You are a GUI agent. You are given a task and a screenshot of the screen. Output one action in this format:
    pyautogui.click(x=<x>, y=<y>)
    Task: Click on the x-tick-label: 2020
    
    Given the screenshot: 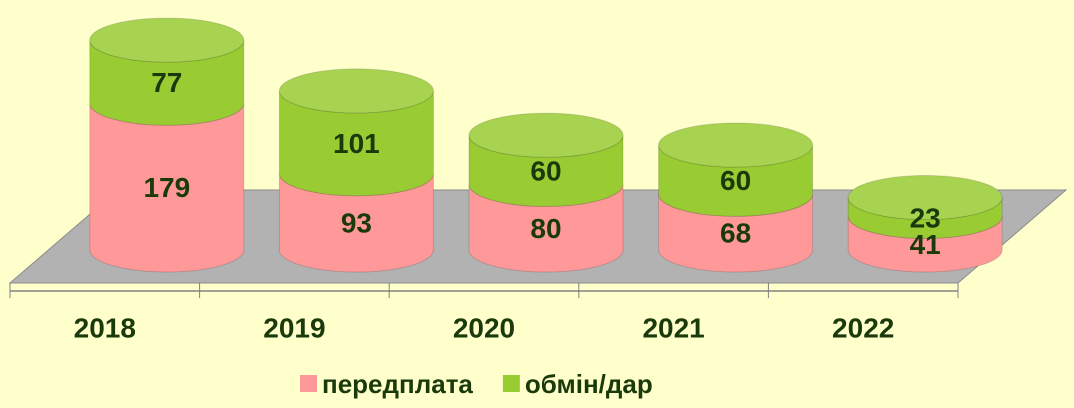 What is the action you would take?
    pyautogui.click(x=484, y=327)
    